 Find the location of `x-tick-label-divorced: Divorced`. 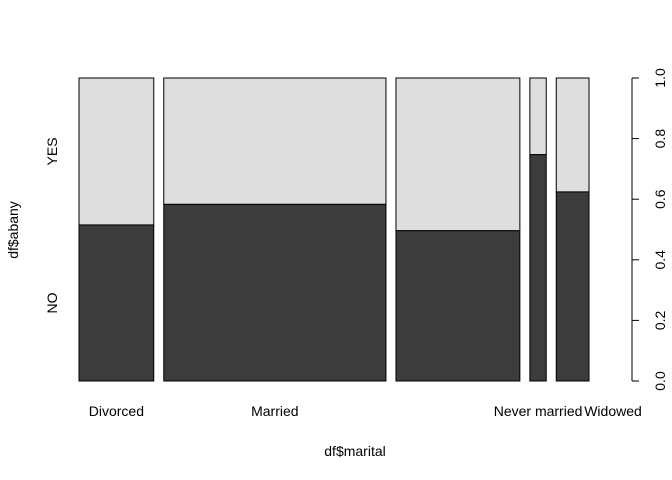

x-tick-label-divorced: Divorced is located at coordinates (116, 411).